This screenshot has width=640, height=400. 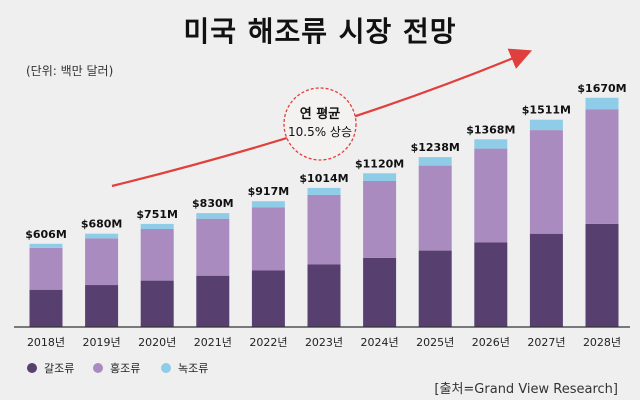 I want to click on x-tick-label: 2022년, so click(x=268, y=342).